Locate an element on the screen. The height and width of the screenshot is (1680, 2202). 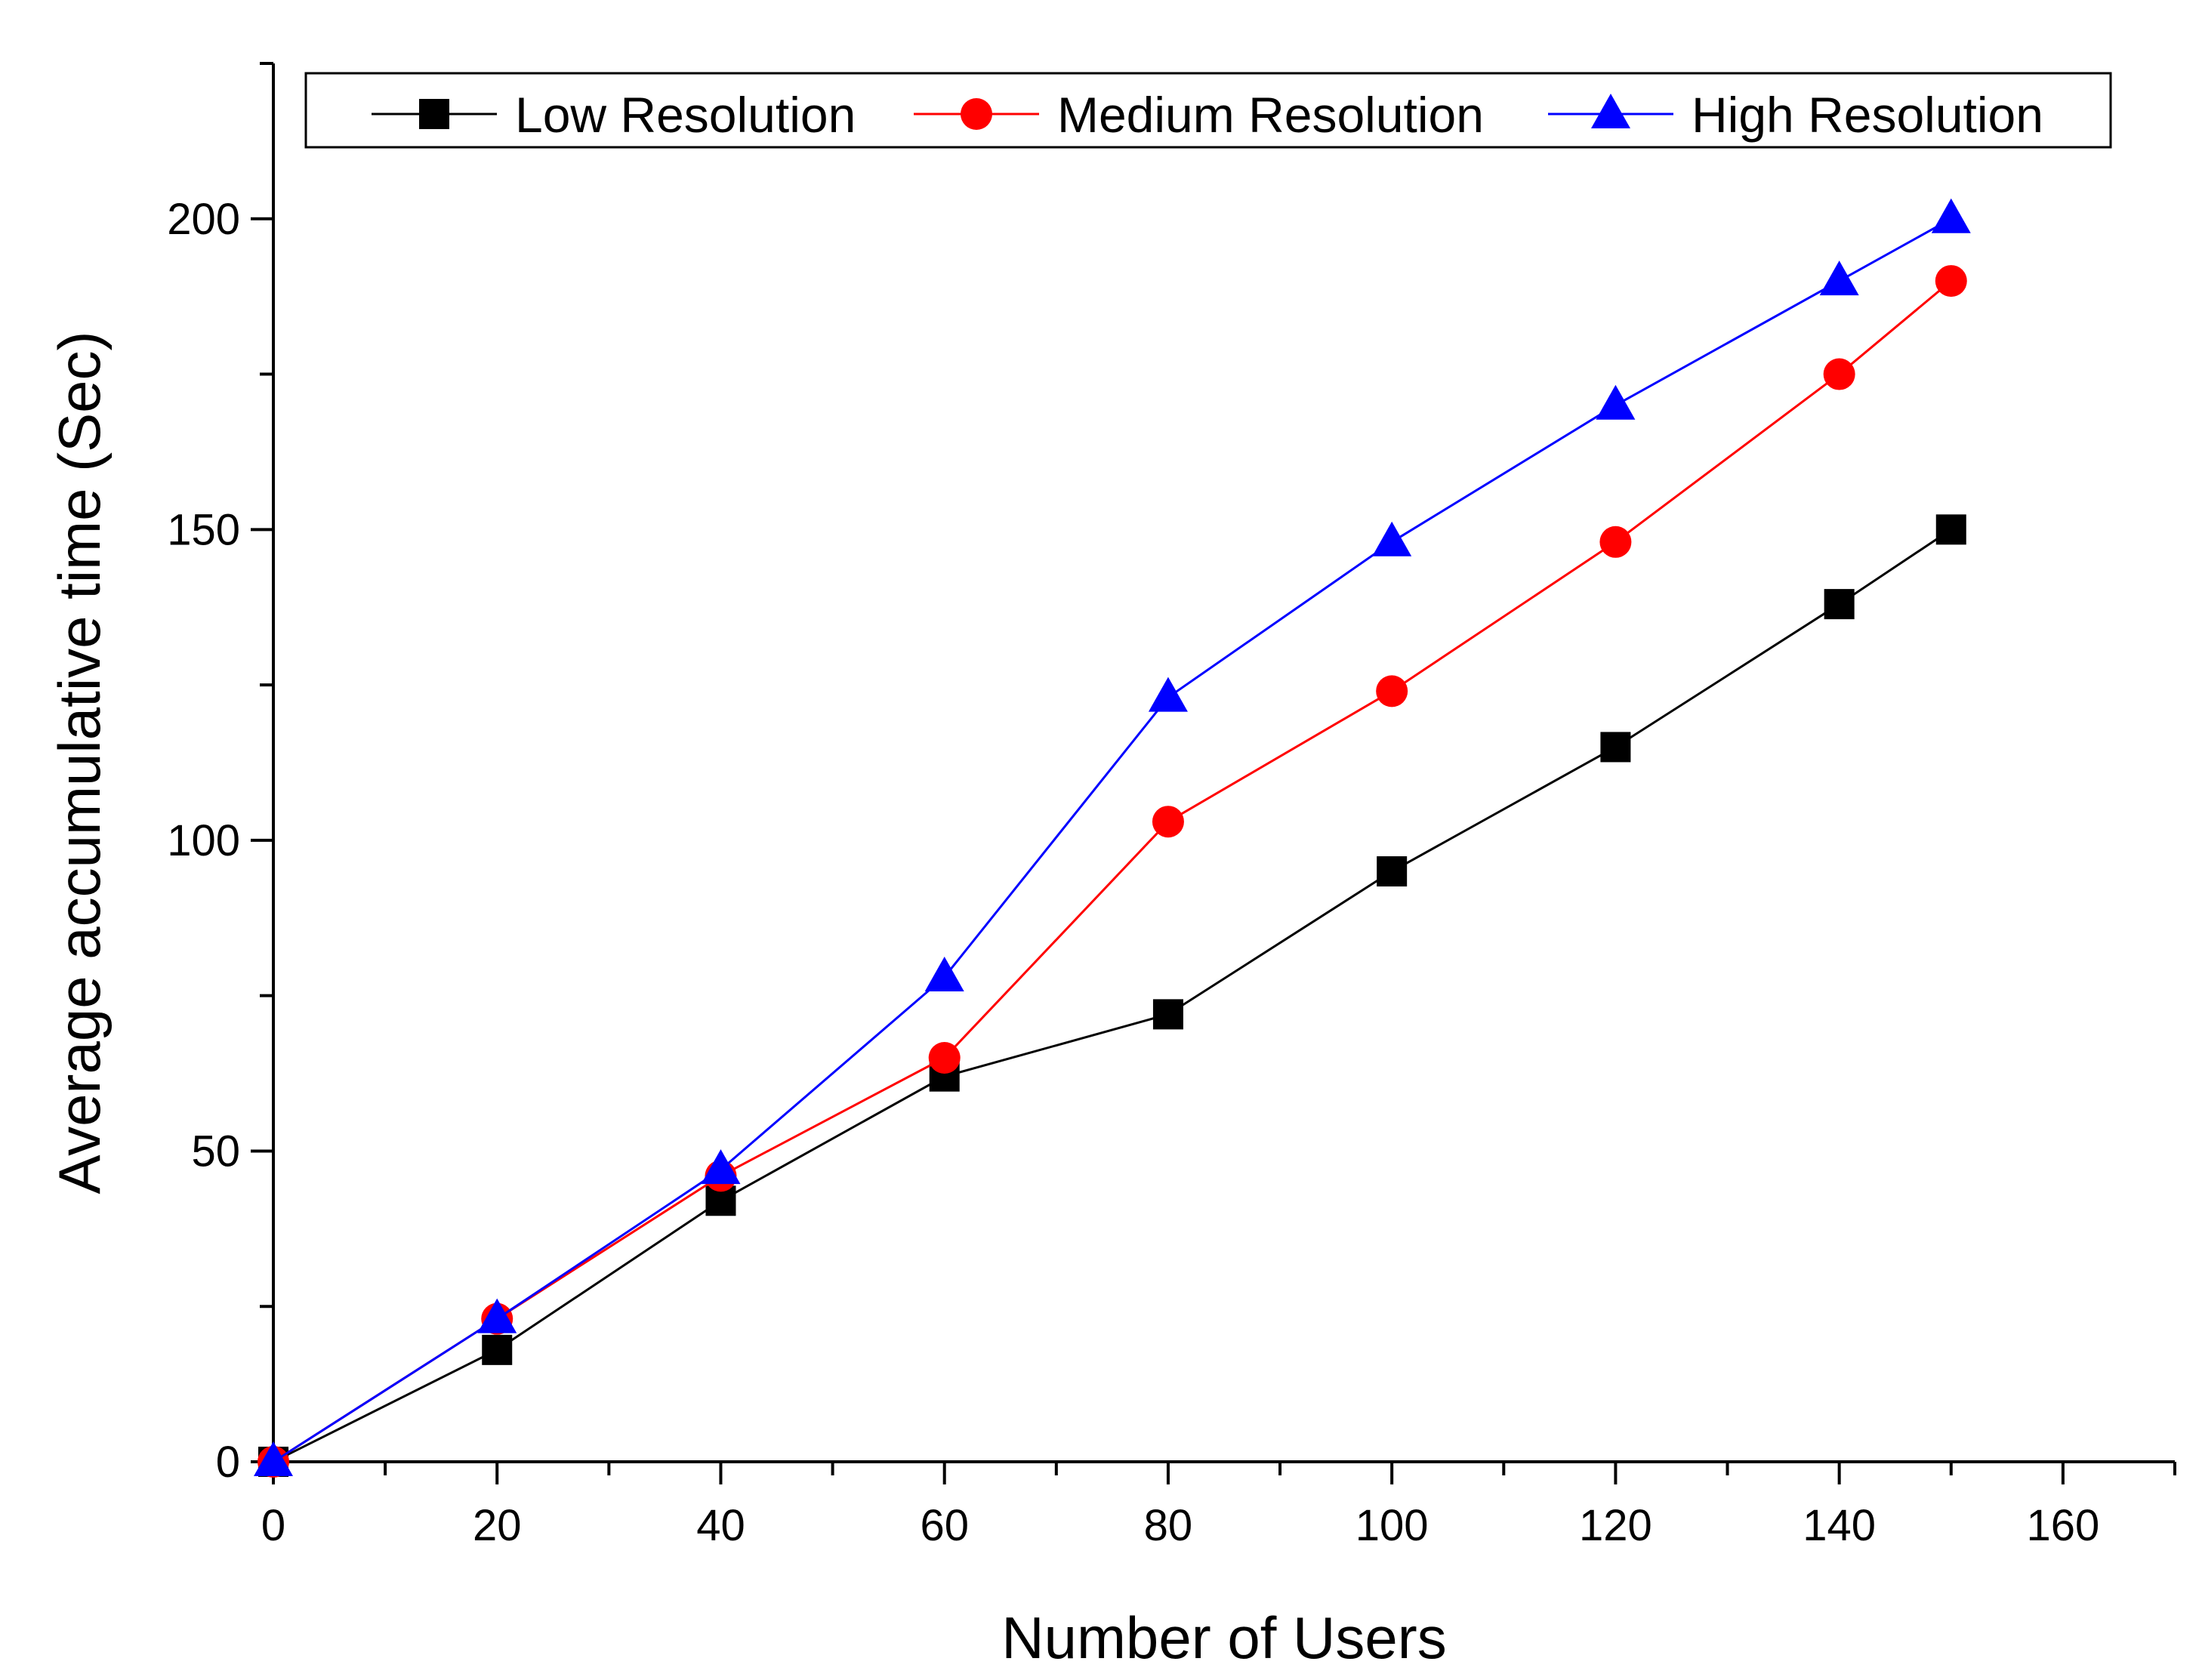
legend-box is located at coordinates (1208, 110).